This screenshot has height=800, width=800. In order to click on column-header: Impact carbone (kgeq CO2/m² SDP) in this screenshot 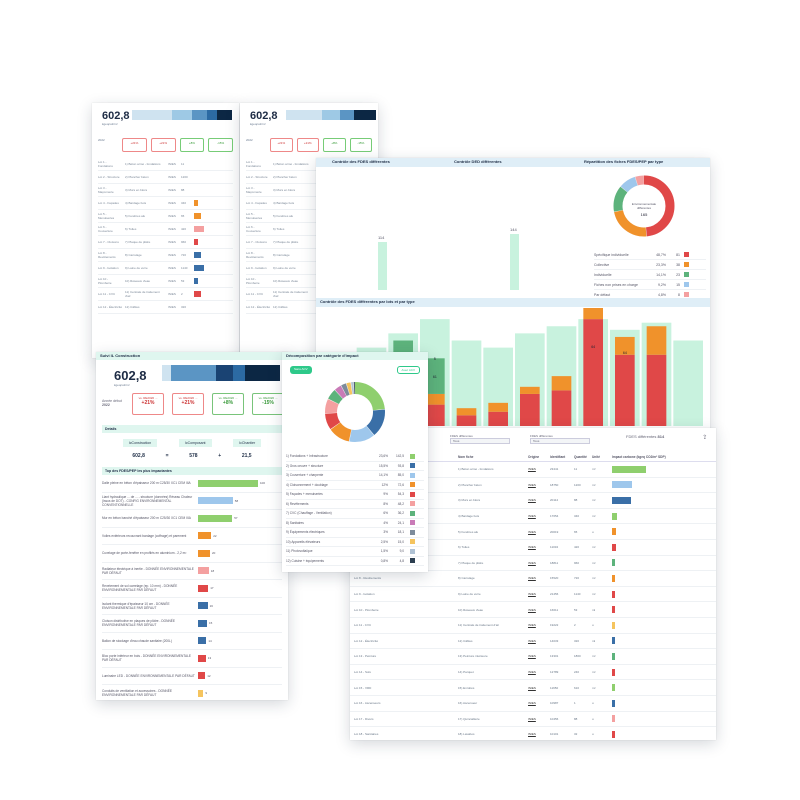, I will do `click(639, 457)`.